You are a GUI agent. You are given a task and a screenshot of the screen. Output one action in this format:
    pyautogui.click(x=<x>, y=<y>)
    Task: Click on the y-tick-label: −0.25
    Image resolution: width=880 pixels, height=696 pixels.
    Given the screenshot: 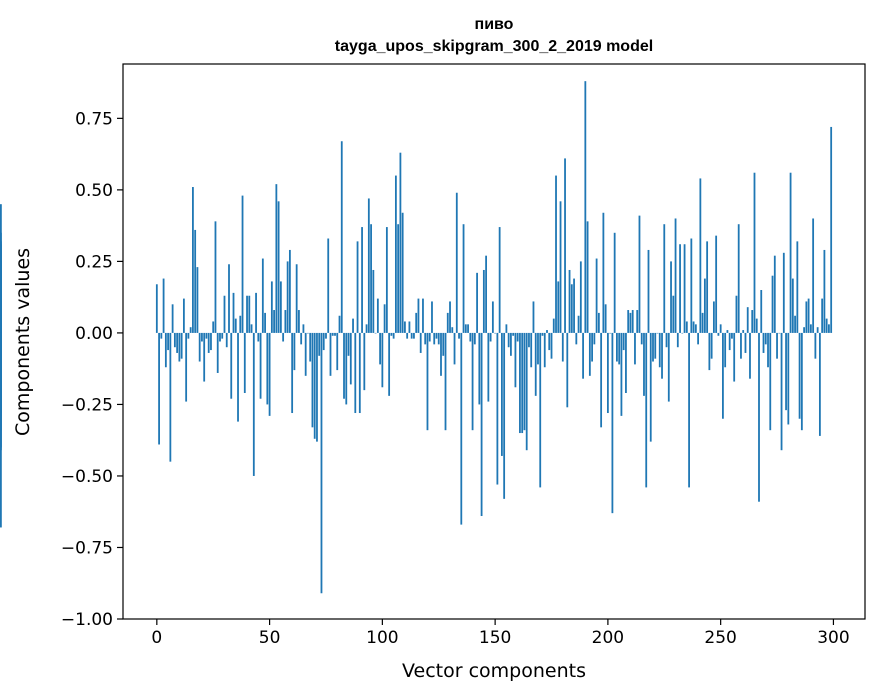 What is the action you would take?
    pyautogui.click(x=87, y=405)
    